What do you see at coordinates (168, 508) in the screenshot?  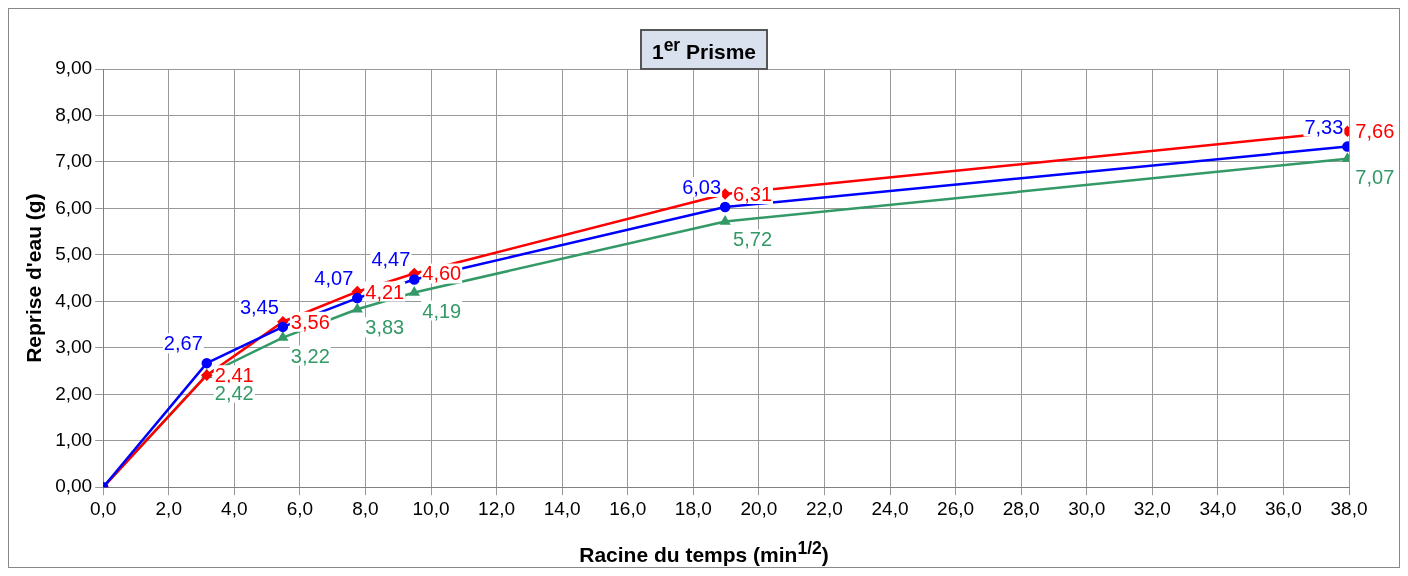 I see `x-tick-label: 2,0` at bounding box center [168, 508].